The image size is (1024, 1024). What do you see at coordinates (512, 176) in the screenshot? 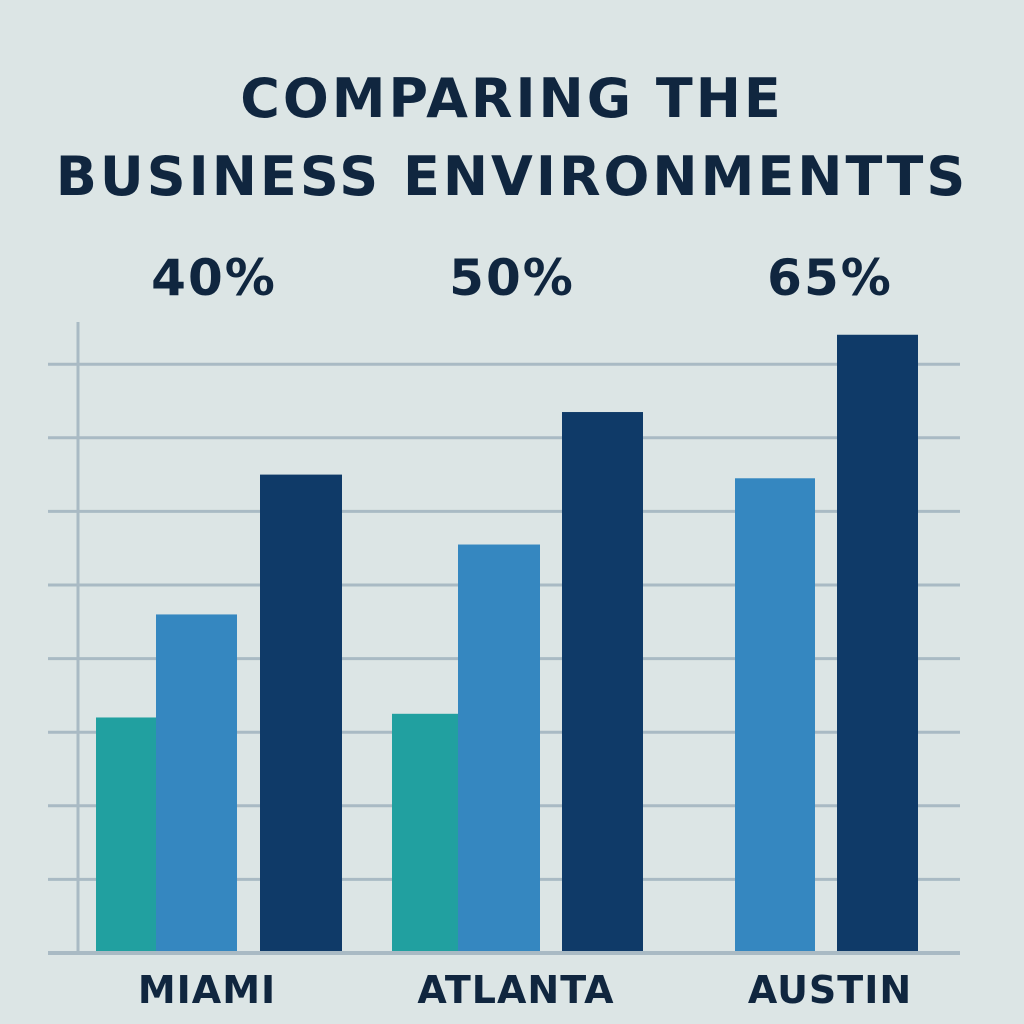
I see `chart-title-line-2: BUSINESS ENVIRONMENTTS` at bounding box center [512, 176].